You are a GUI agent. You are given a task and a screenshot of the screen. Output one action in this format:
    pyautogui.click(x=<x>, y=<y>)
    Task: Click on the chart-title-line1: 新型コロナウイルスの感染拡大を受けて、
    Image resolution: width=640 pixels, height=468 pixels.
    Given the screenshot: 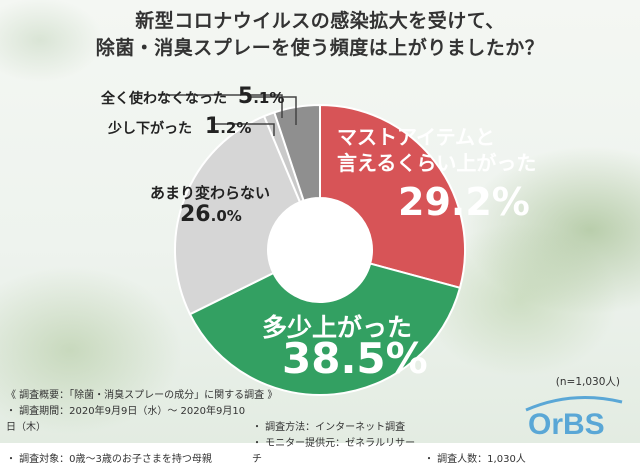 What is the action you would take?
    pyautogui.click(x=320, y=21)
    